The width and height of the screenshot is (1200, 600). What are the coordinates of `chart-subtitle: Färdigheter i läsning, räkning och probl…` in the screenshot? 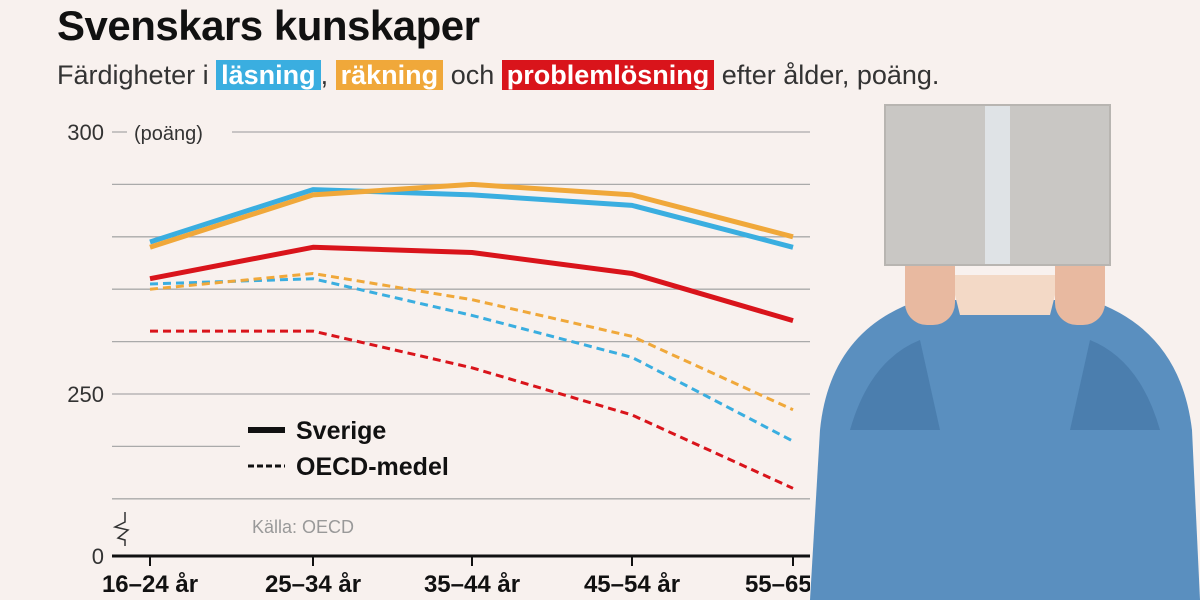 It's located at (498, 75).